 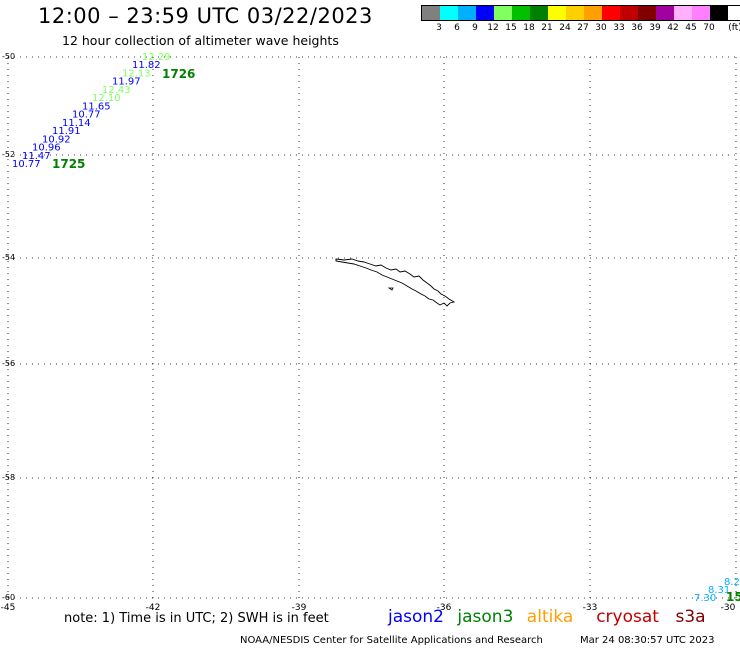 What do you see at coordinates (153, 608) in the screenshot?
I see `longitude-label: -42` at bounding box center [153, 608].